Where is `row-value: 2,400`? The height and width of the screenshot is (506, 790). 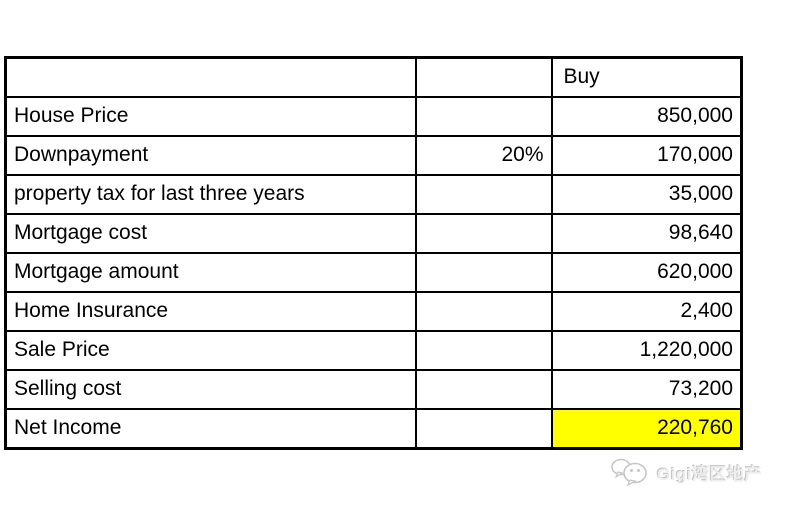 row-value: 2,400 is located at coordinates (646, 311).